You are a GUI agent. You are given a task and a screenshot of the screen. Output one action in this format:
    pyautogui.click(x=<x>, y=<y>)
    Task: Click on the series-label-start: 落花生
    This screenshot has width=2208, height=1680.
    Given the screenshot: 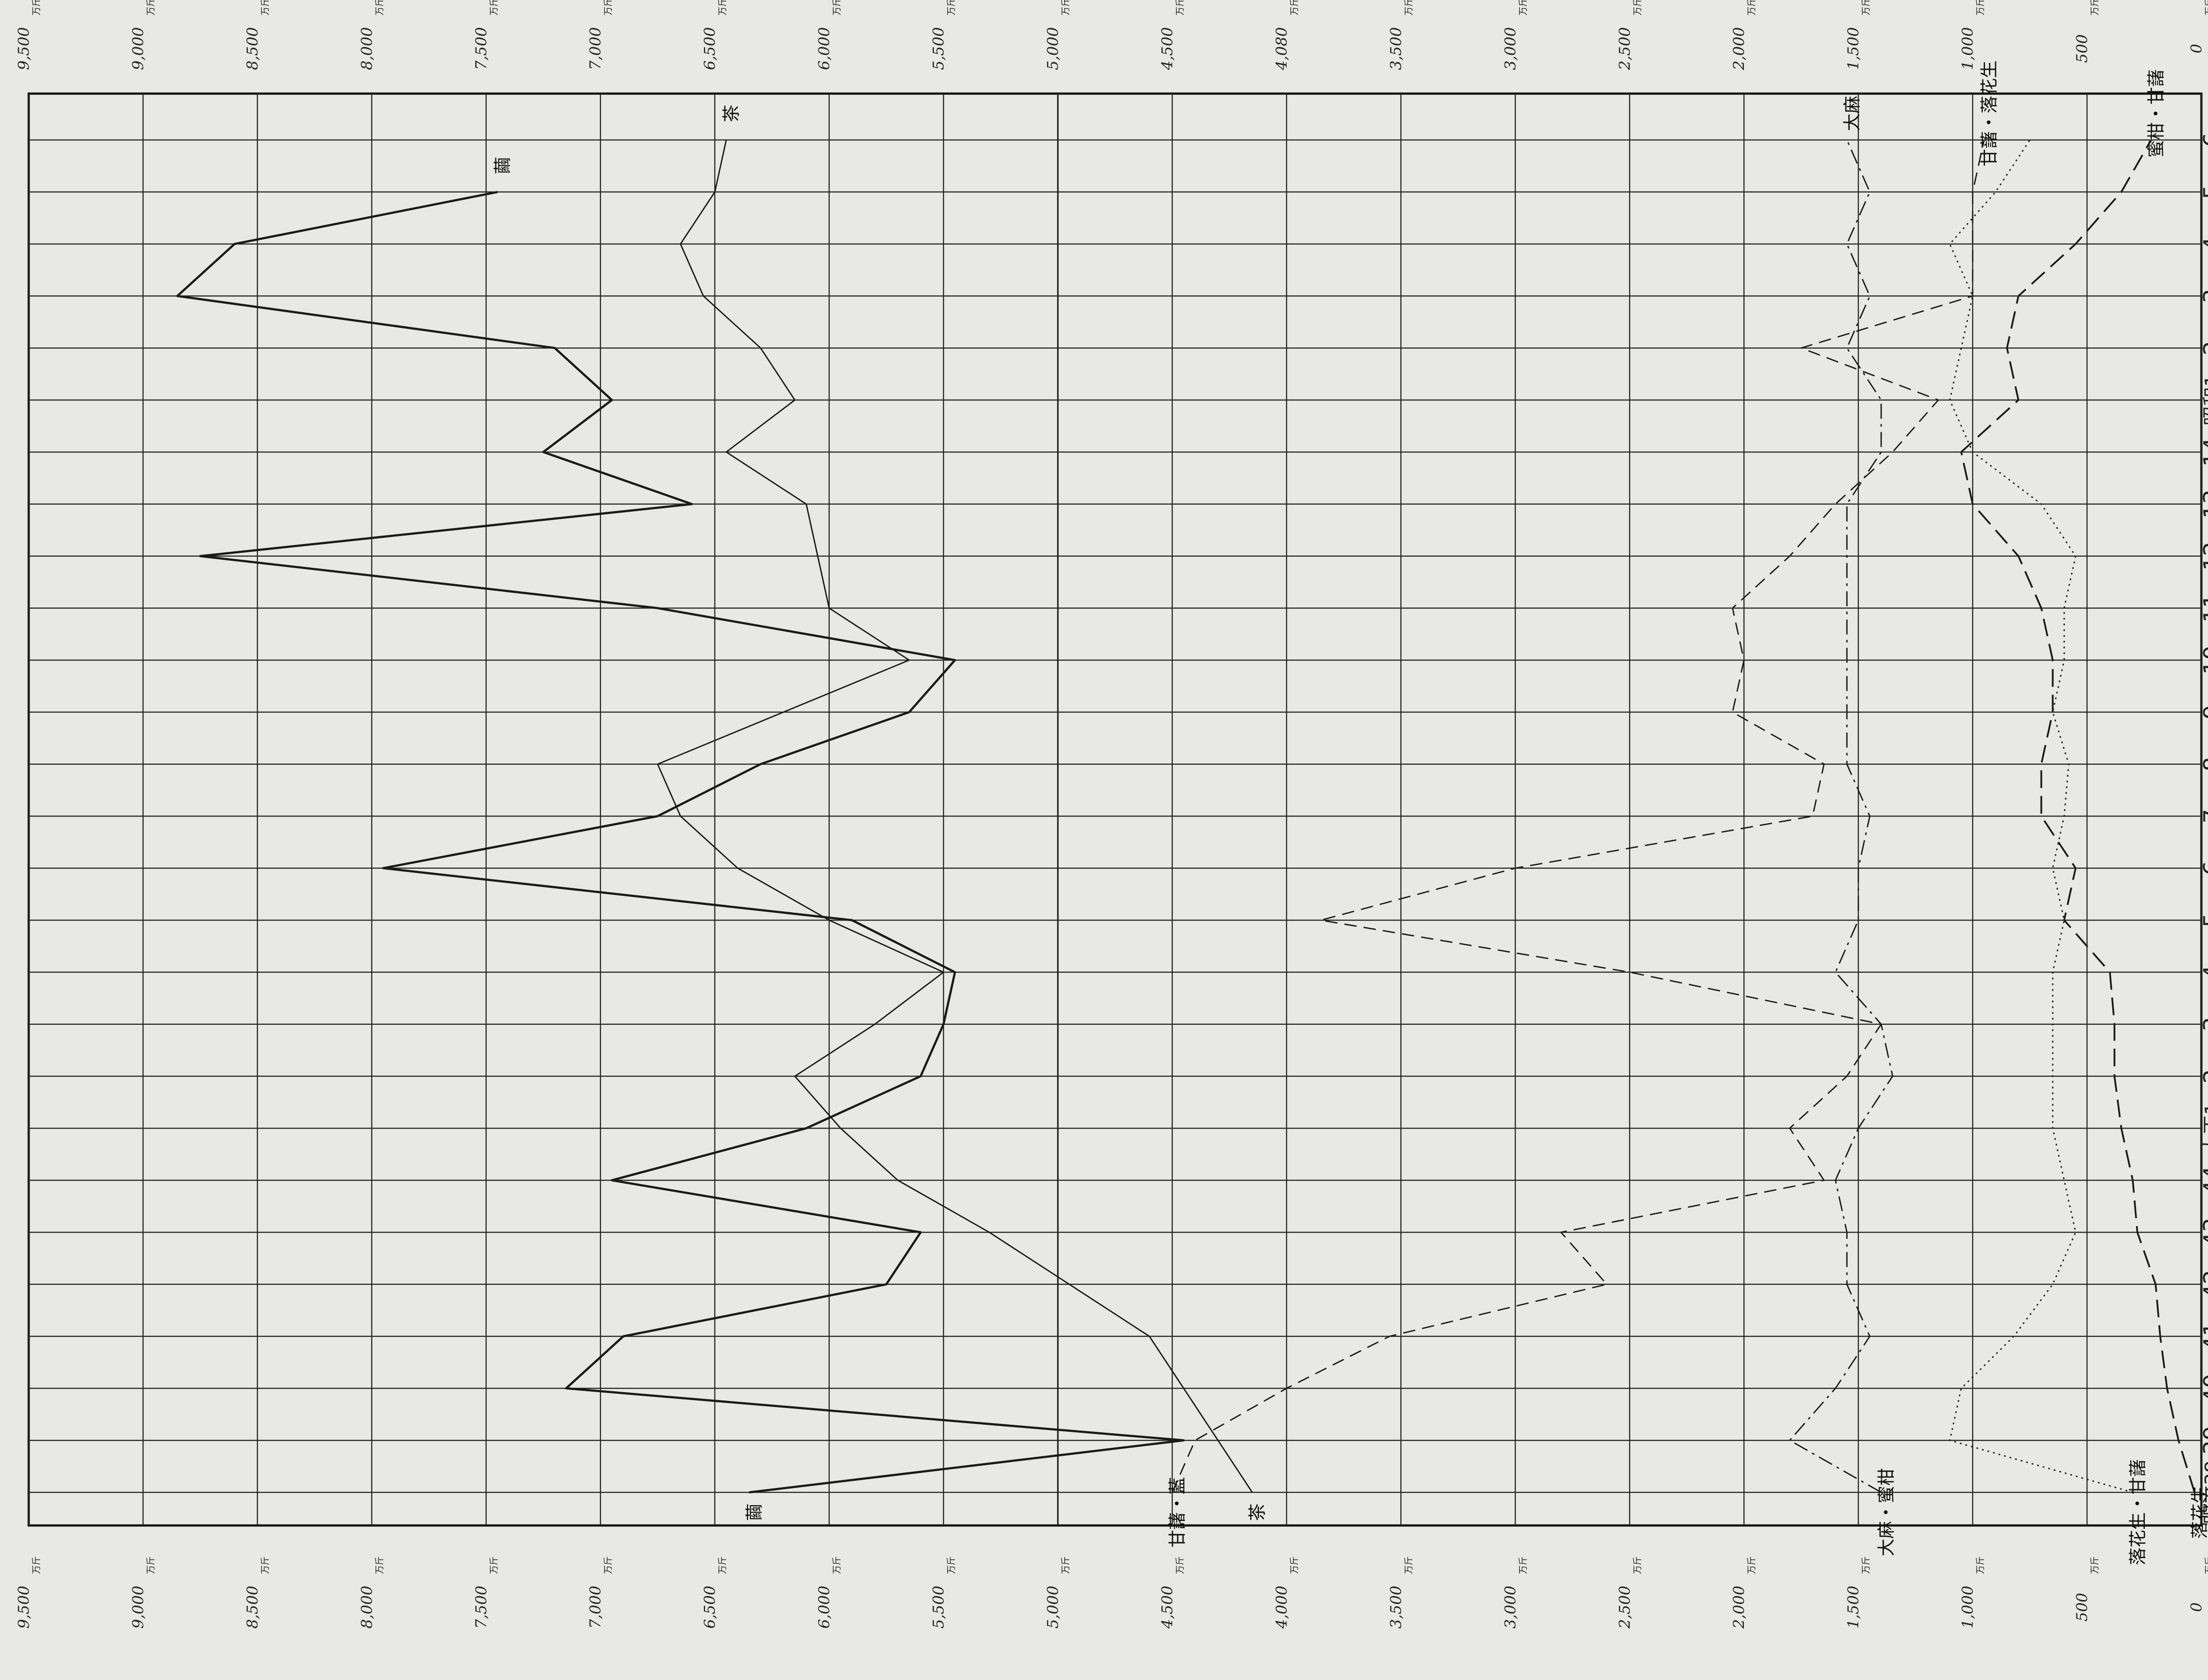 What is the action you would take?
    pyautogui.click(x=2198, y=1512)
    